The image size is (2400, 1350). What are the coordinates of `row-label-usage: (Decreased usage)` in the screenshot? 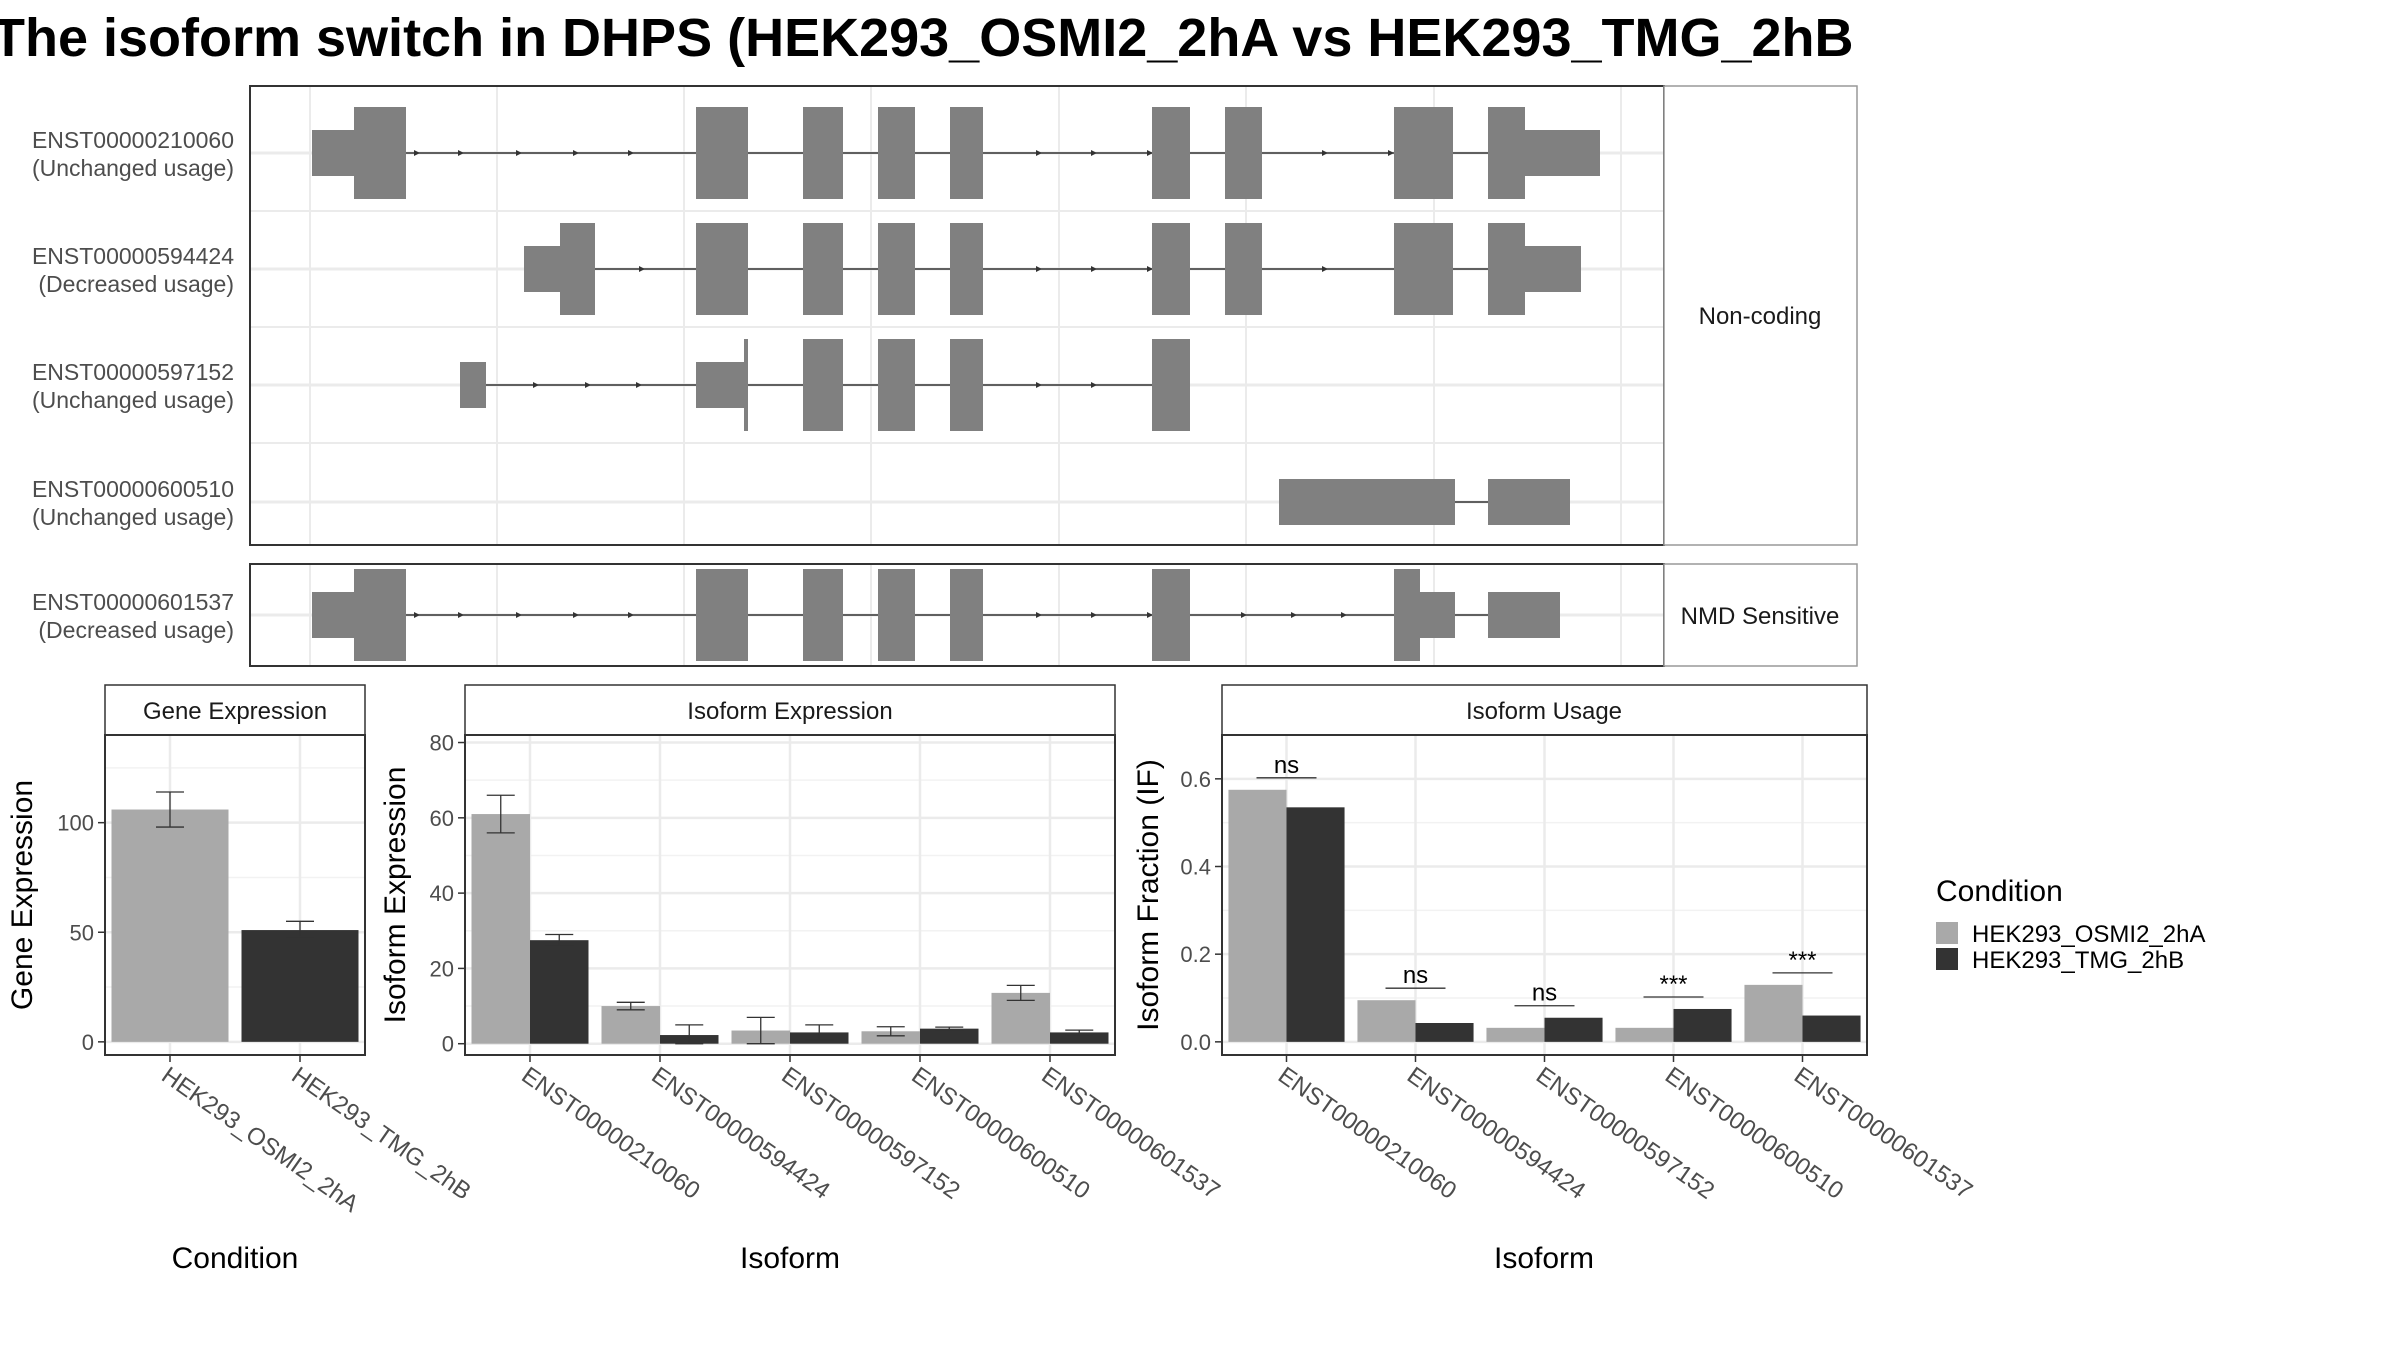 It's located at (136, 284).